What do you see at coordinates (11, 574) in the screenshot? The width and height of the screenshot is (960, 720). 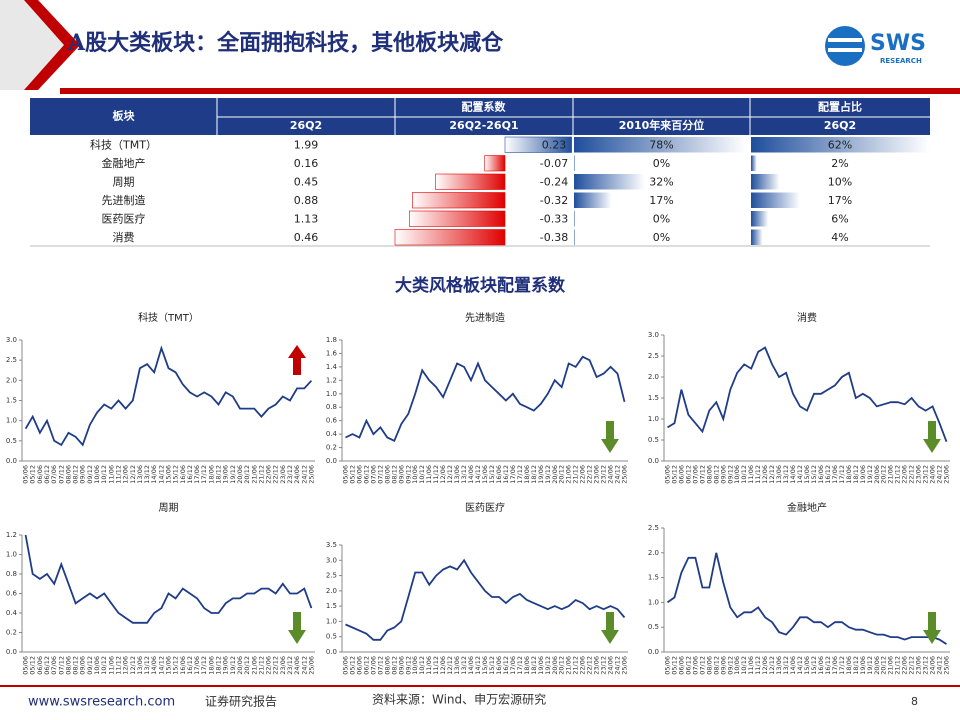 I see `y-tick-label: 0.8` at bounding box center [11, 574].